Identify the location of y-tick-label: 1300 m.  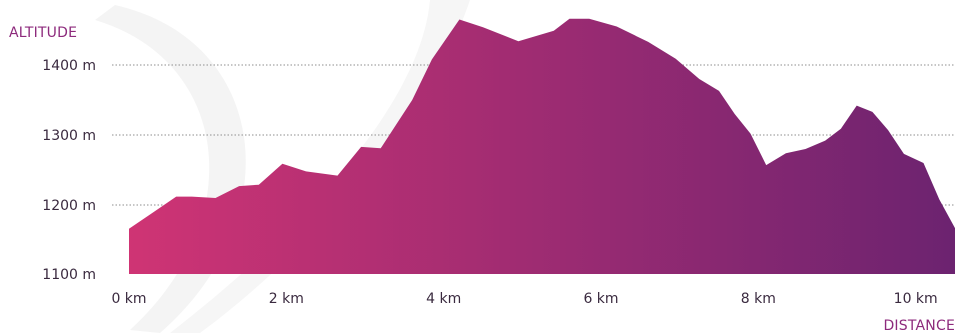
(69, 136).